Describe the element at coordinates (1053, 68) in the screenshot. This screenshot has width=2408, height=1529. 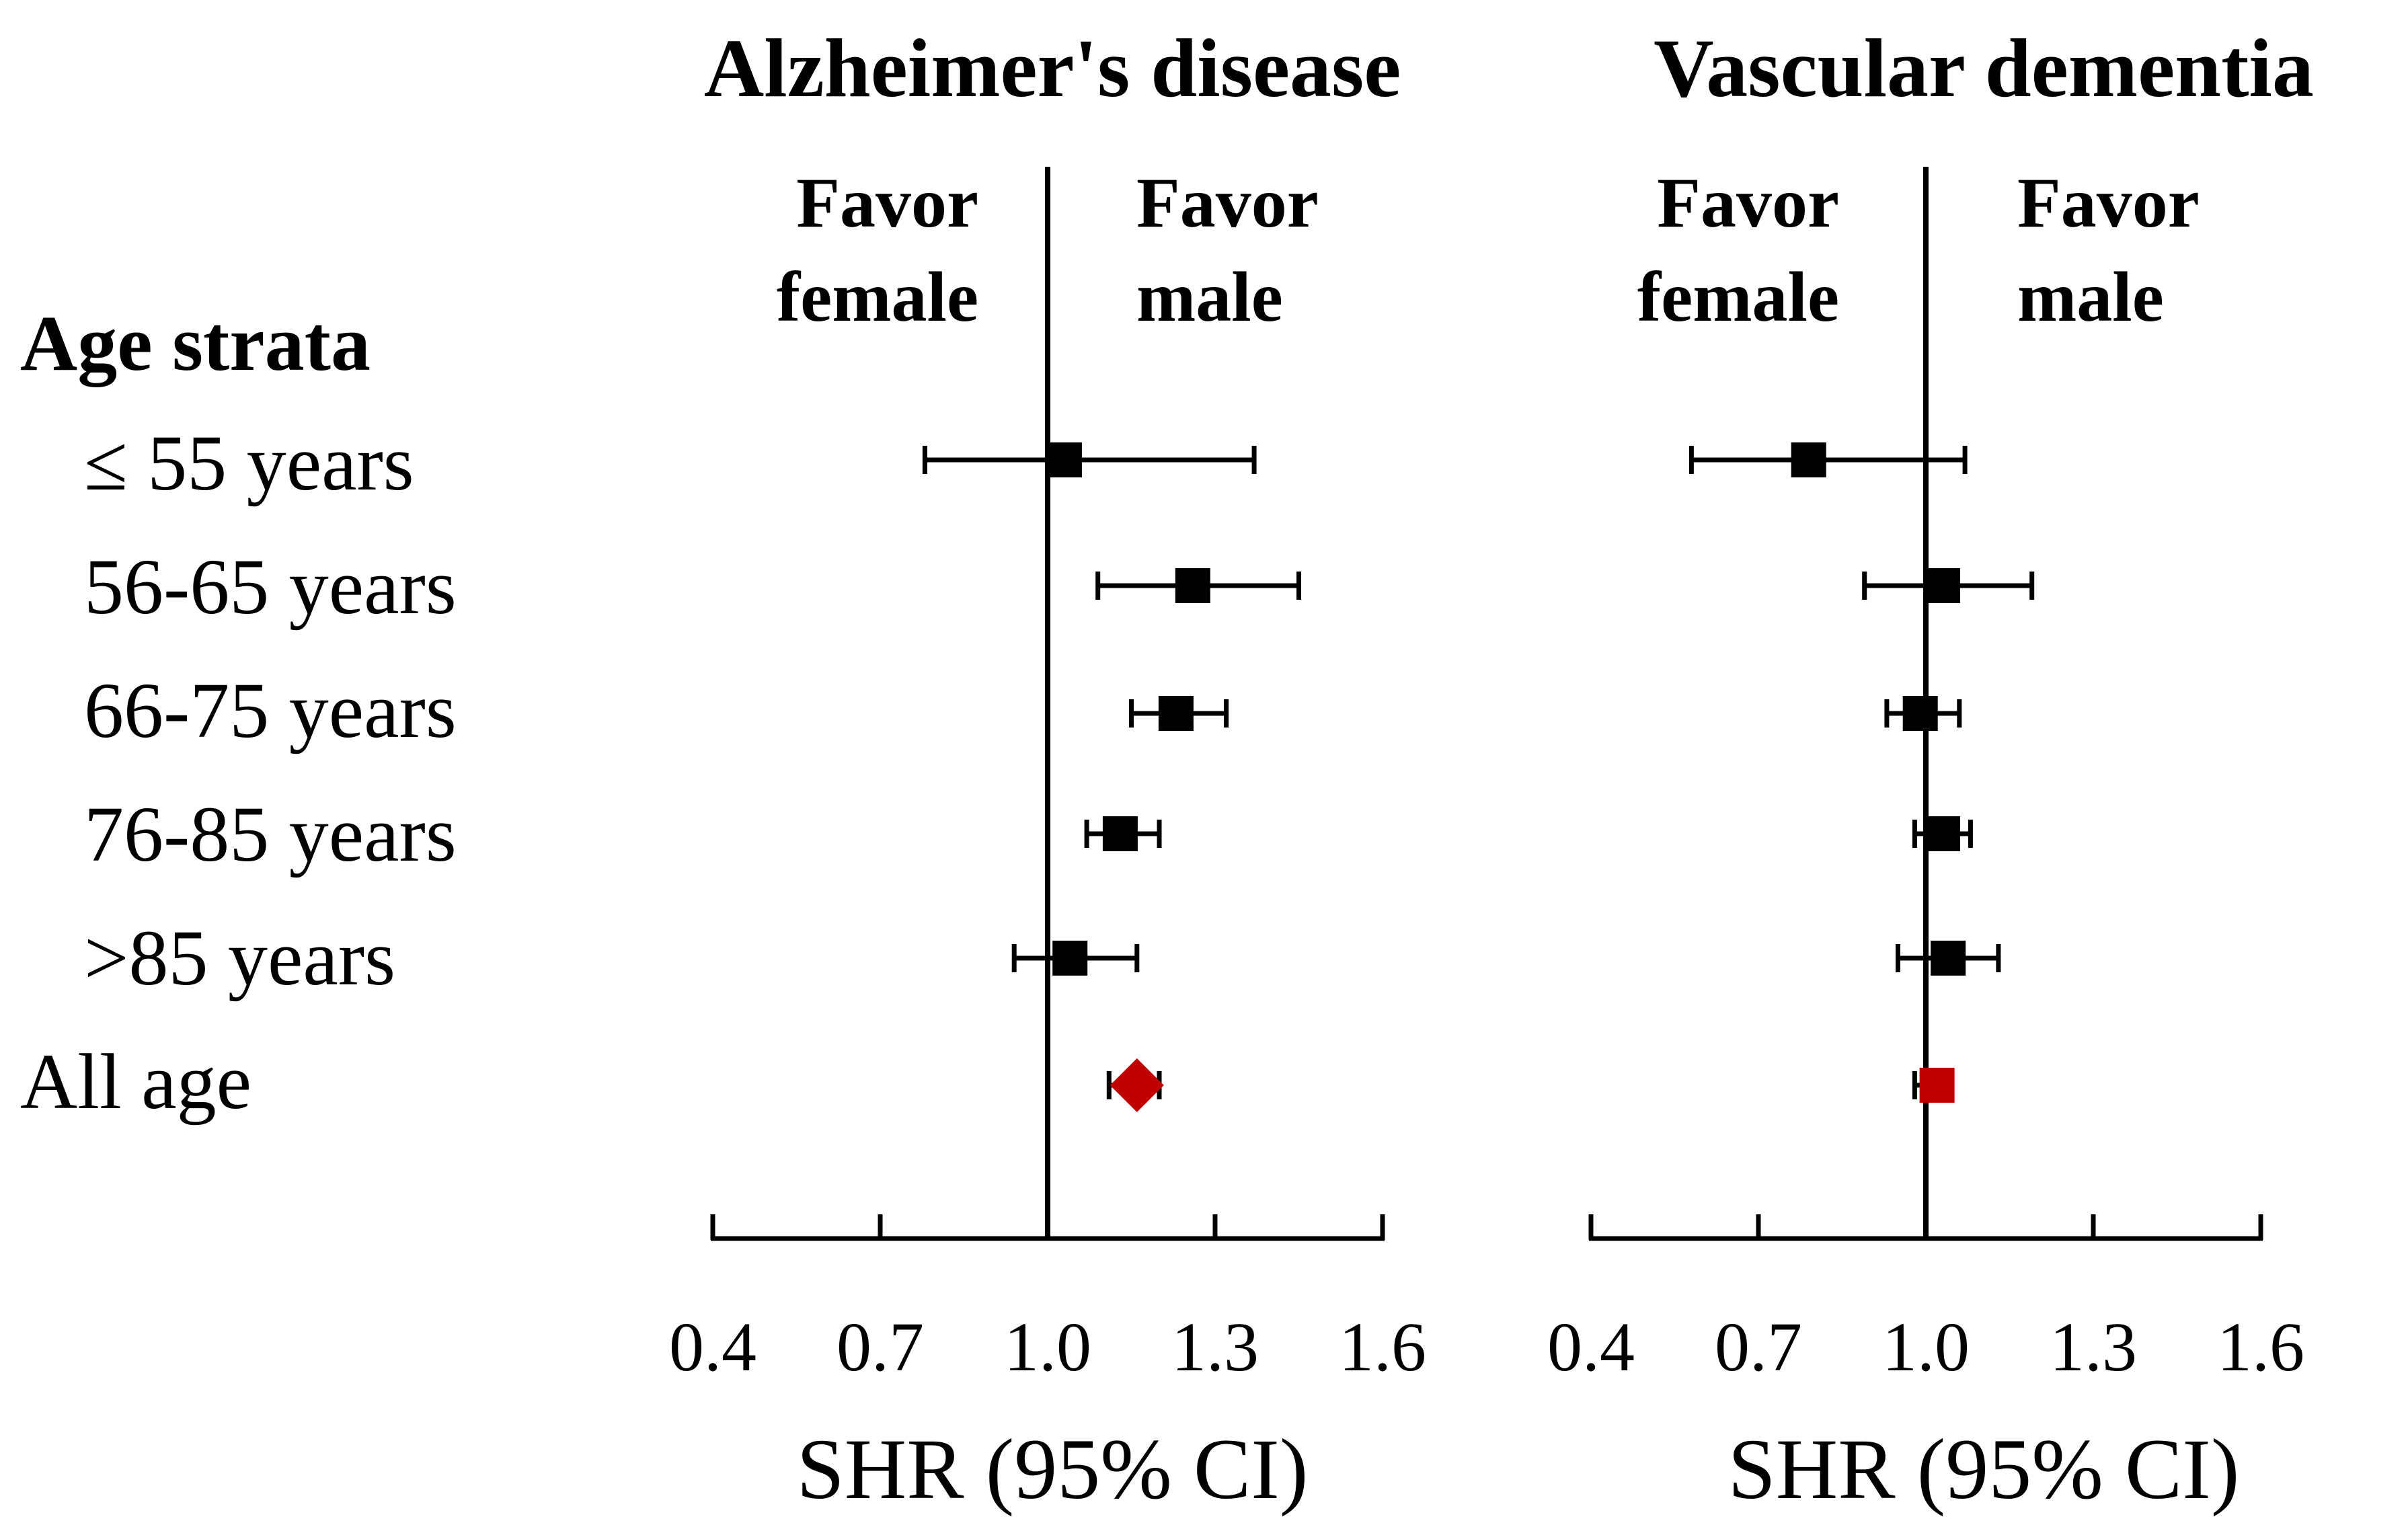
I see `panel-title: Alzheimer's disease` at that location.